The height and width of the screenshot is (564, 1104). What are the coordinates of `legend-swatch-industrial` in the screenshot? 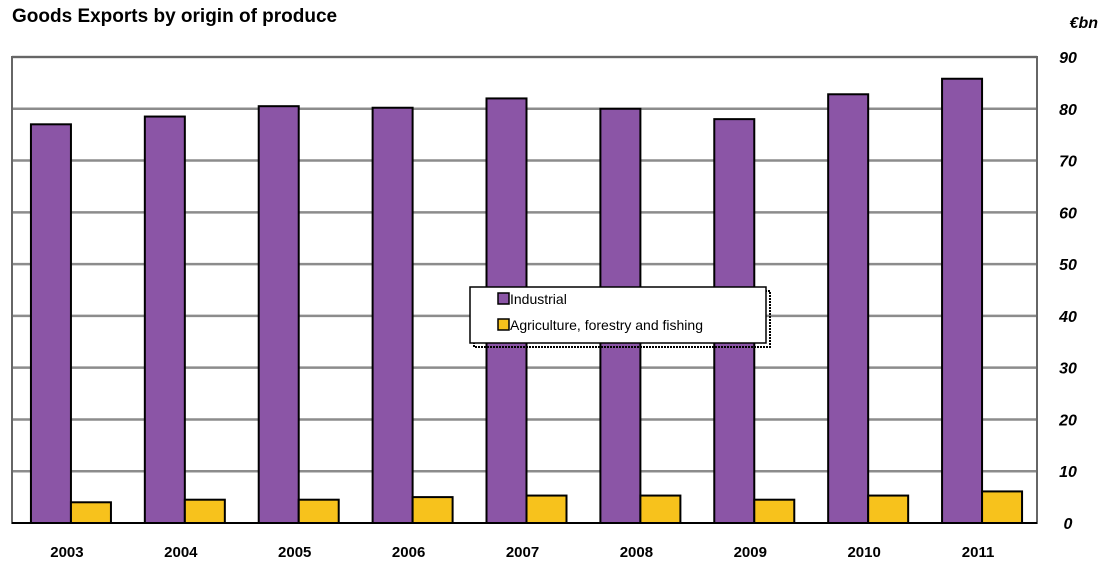 It's located at (503, 298).